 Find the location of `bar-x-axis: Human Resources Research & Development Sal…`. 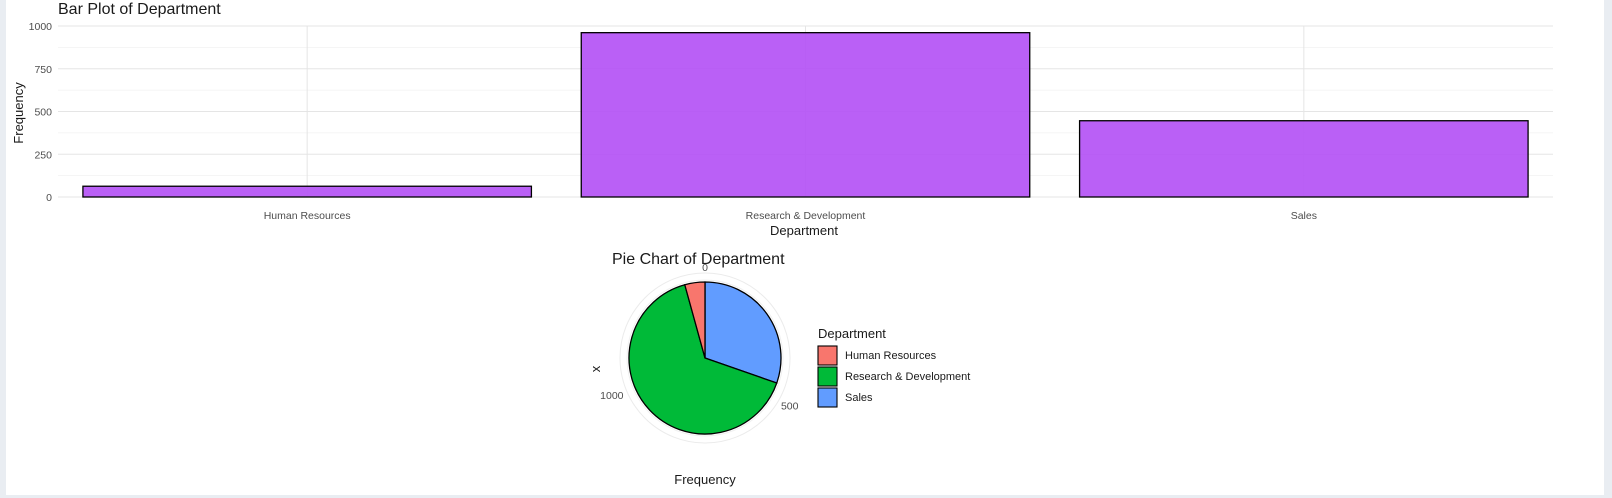

bar-x-axis: Human Resources Research & Development Sal… is located at coordinates (790, 216).